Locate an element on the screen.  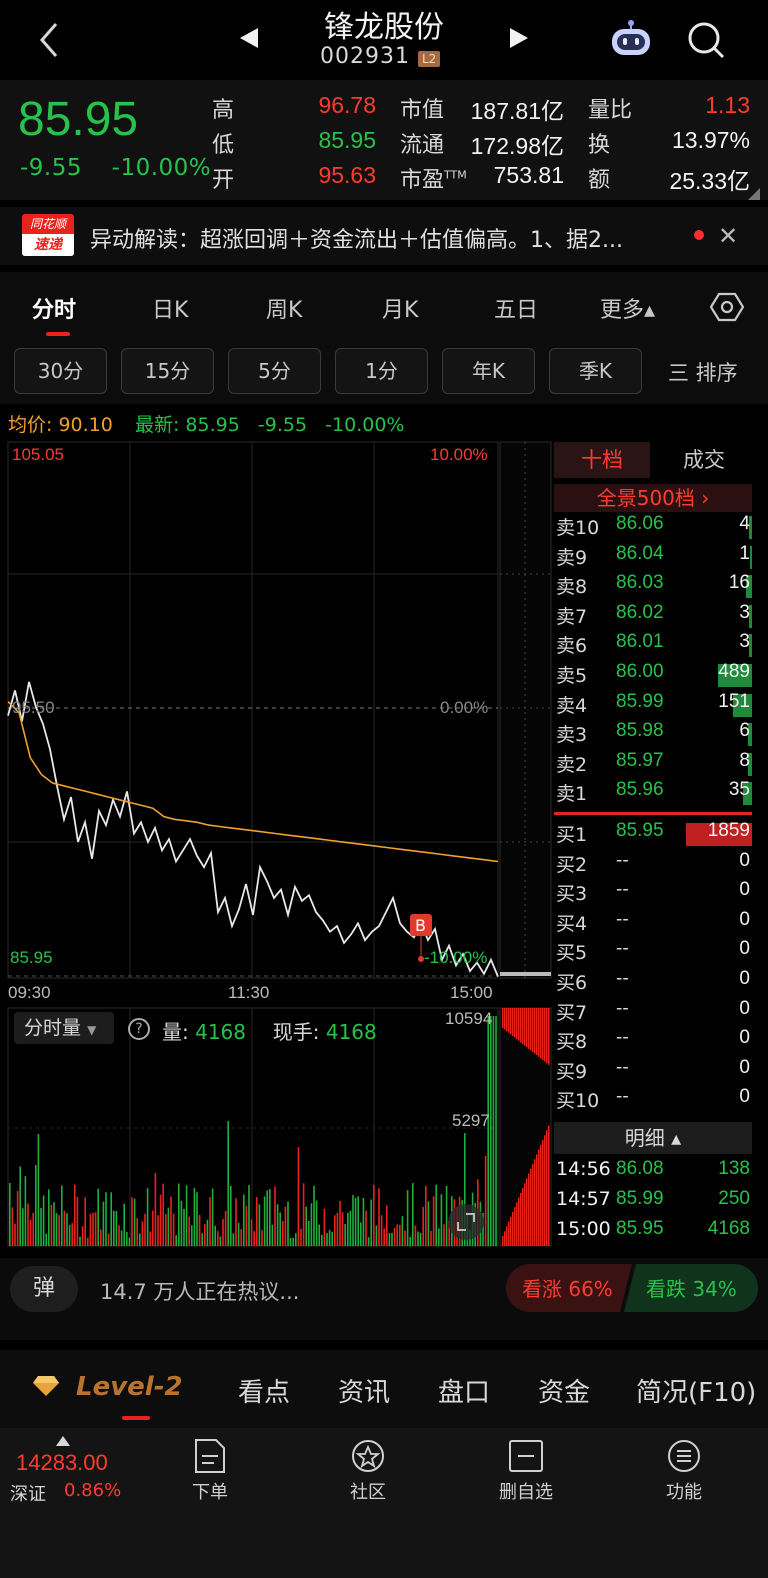
tab-intraday: 分时 is located at coordinates (54, 310).